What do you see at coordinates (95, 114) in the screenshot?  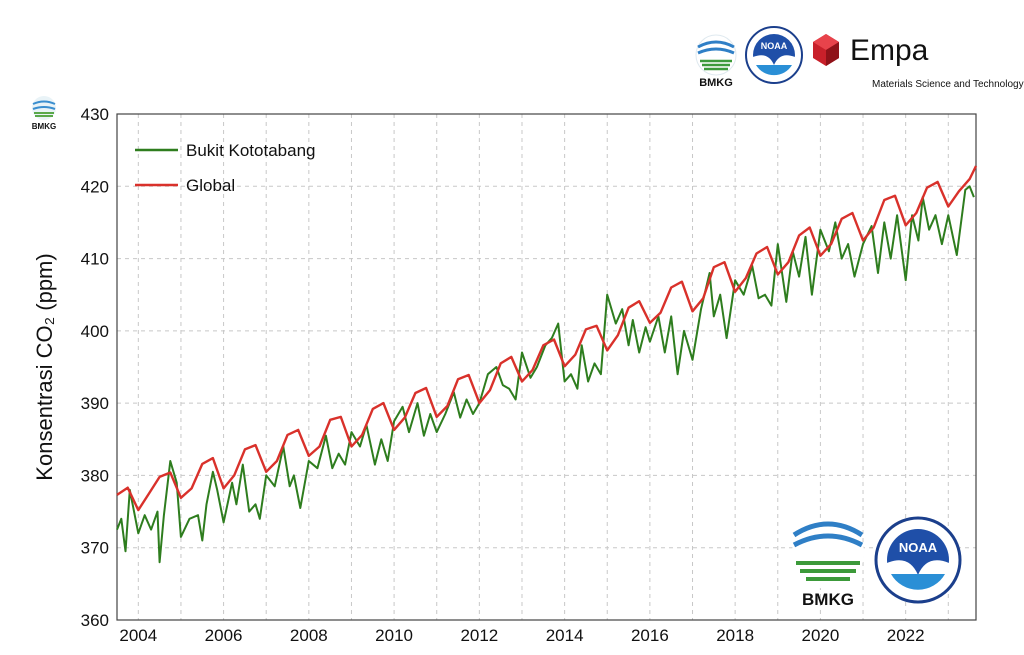 I see `y-tick-label: 430` at bounding box center [95, 114].